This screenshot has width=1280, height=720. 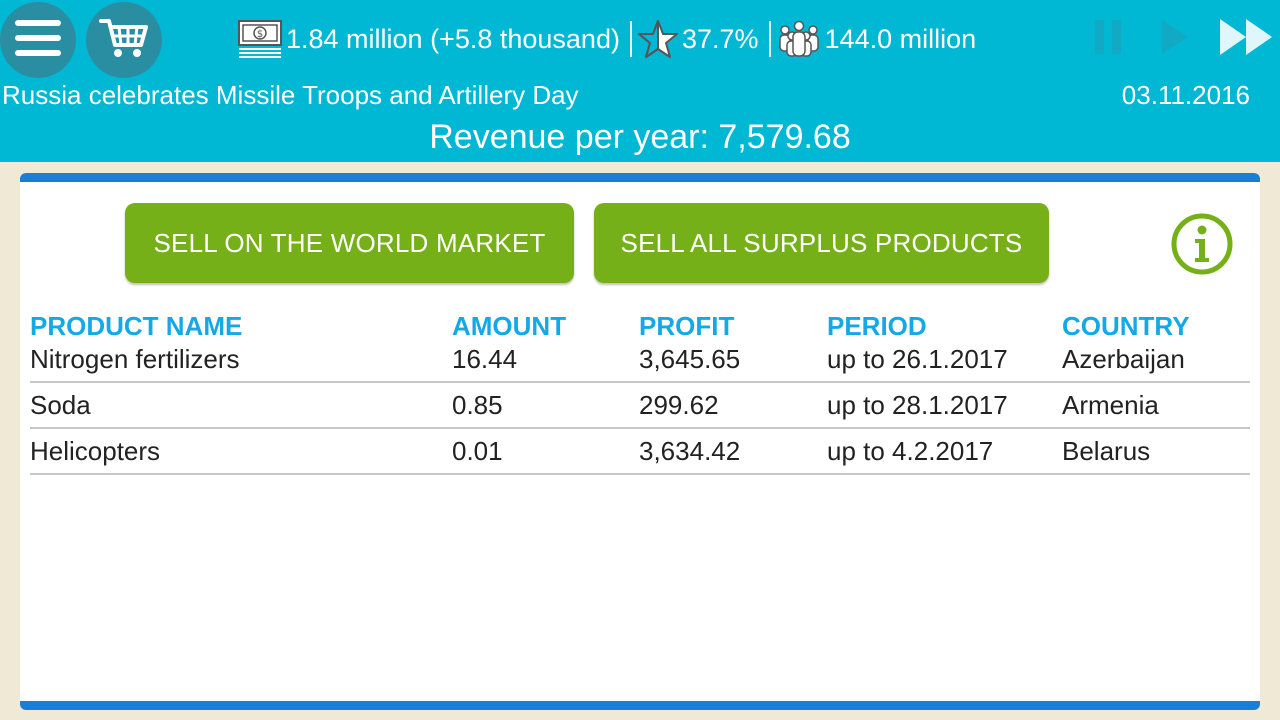 What do you see at coordinates (545, 362) in the screenshot?
I see `cell-amount: 16.44` at bounding box center [545, 362].